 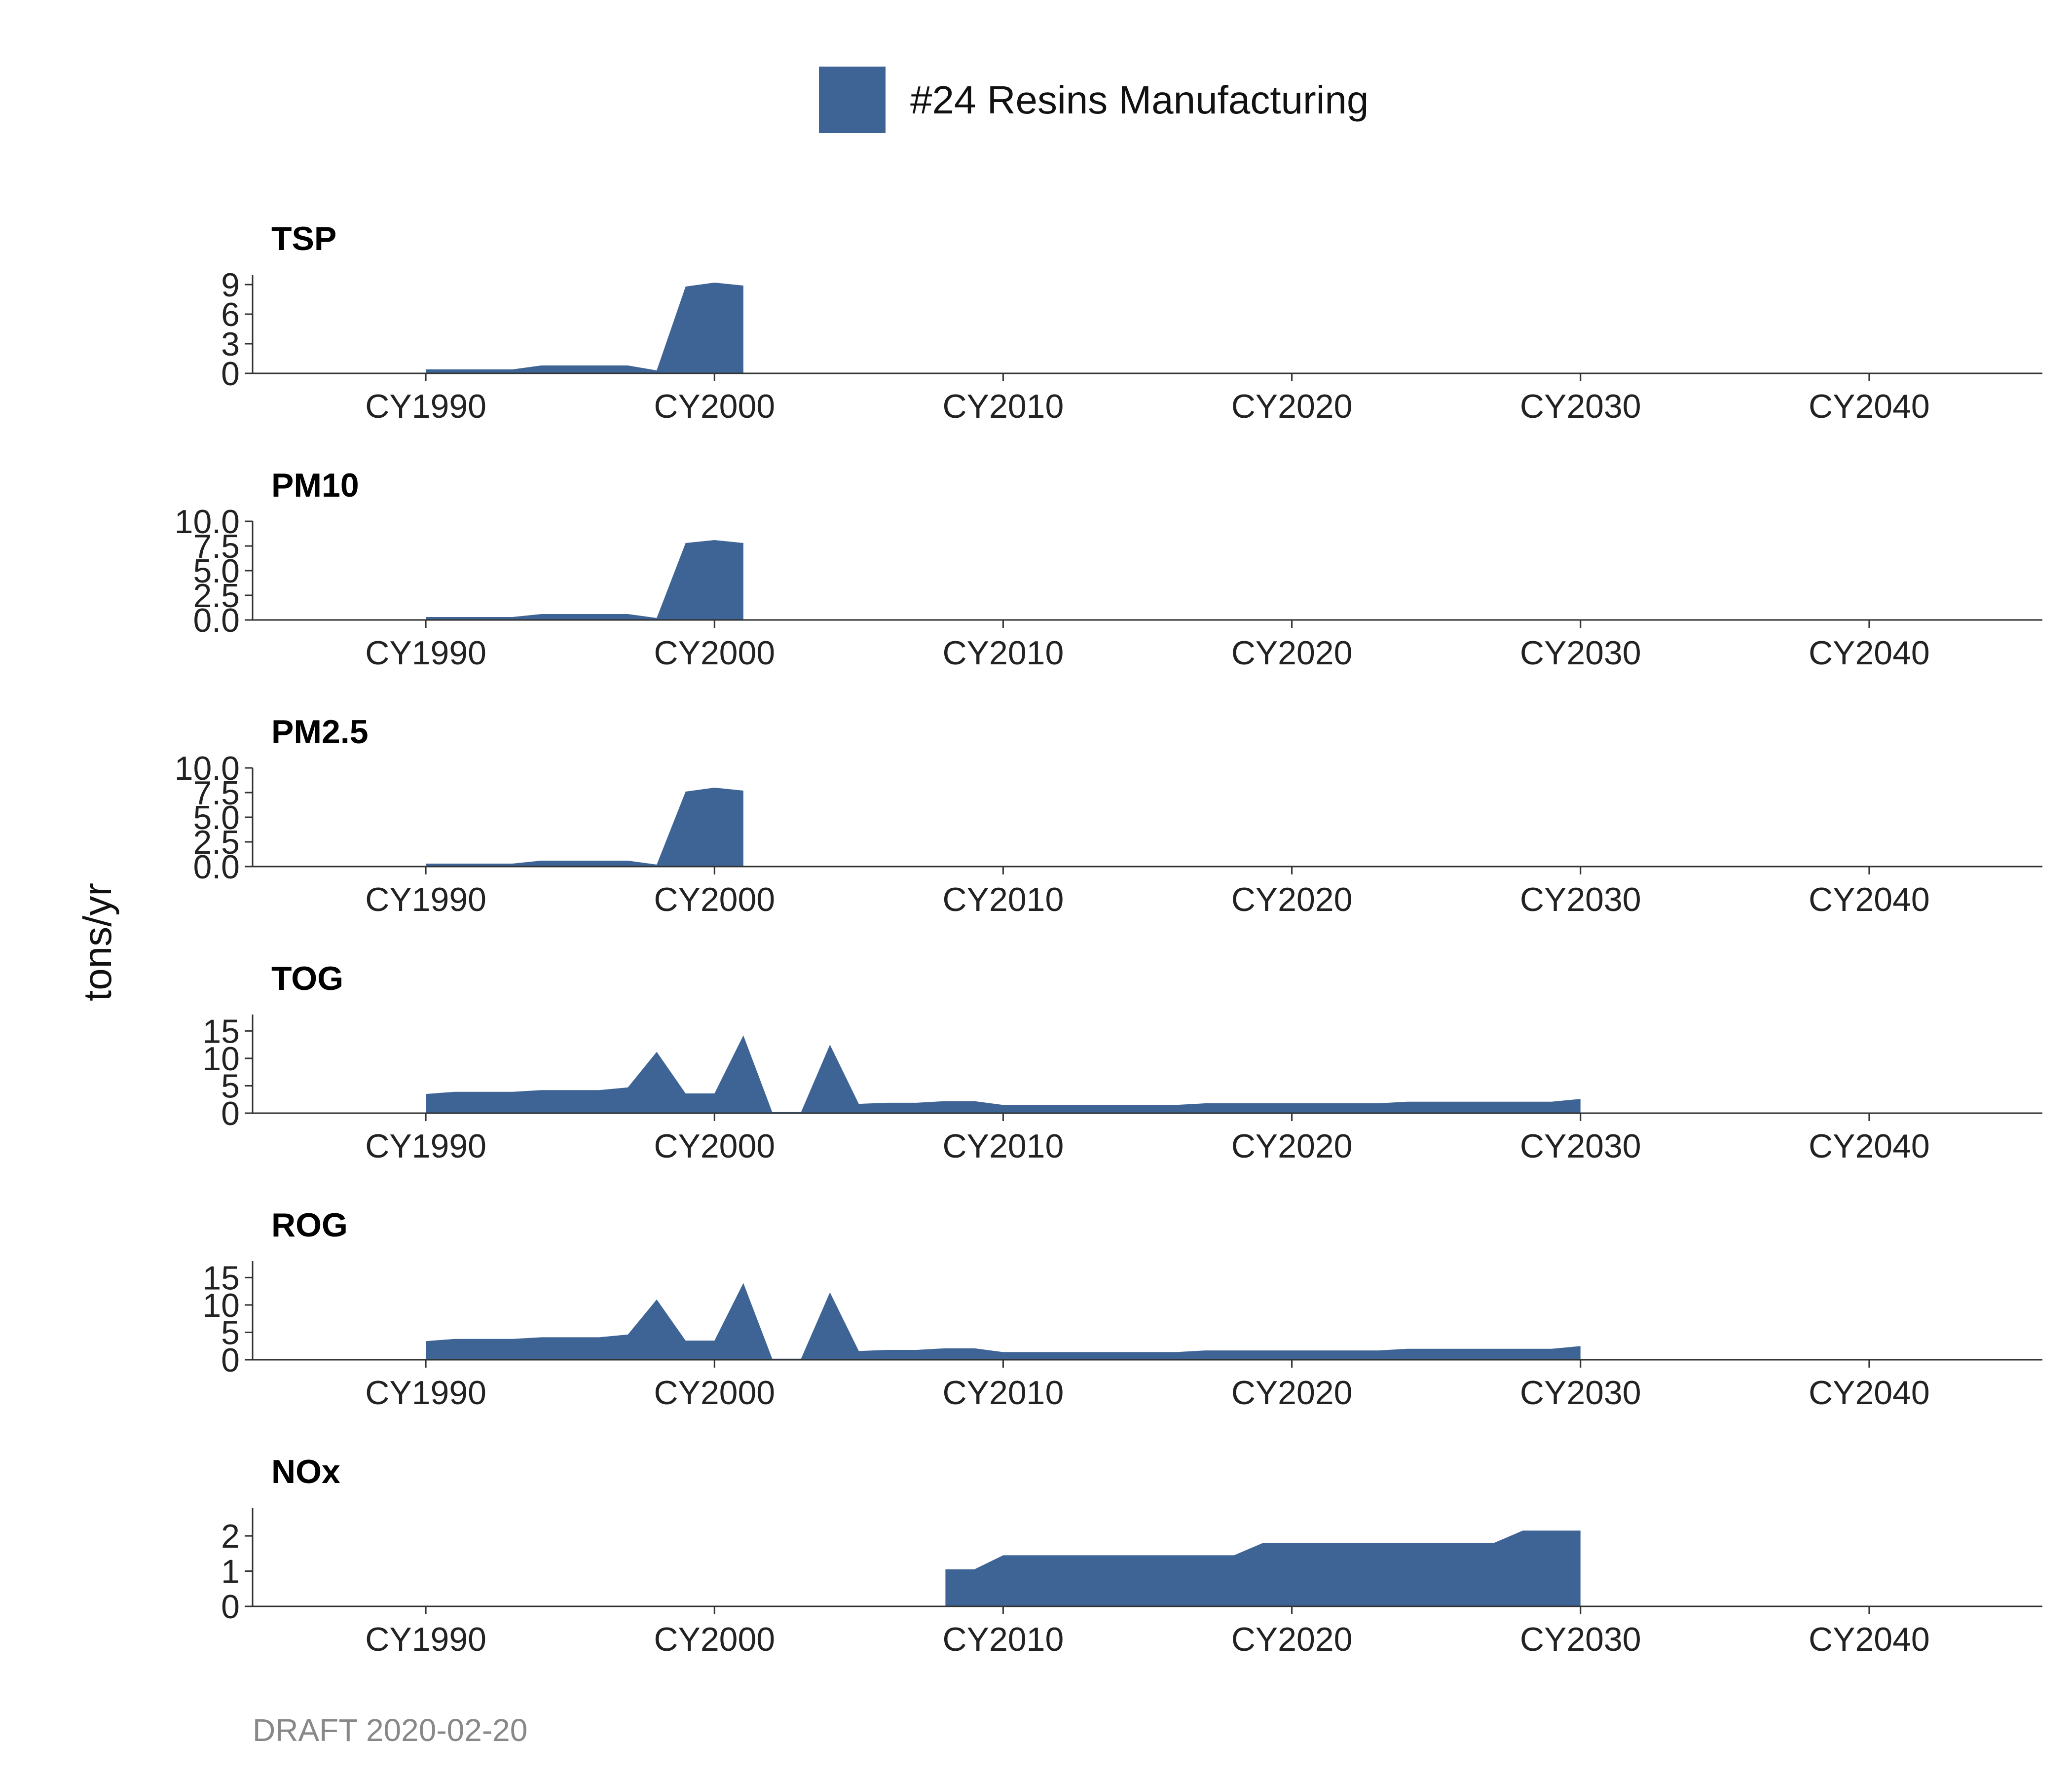 I want to click on y-tick-label-rog-3: 15, so click(x=221, y=1278).